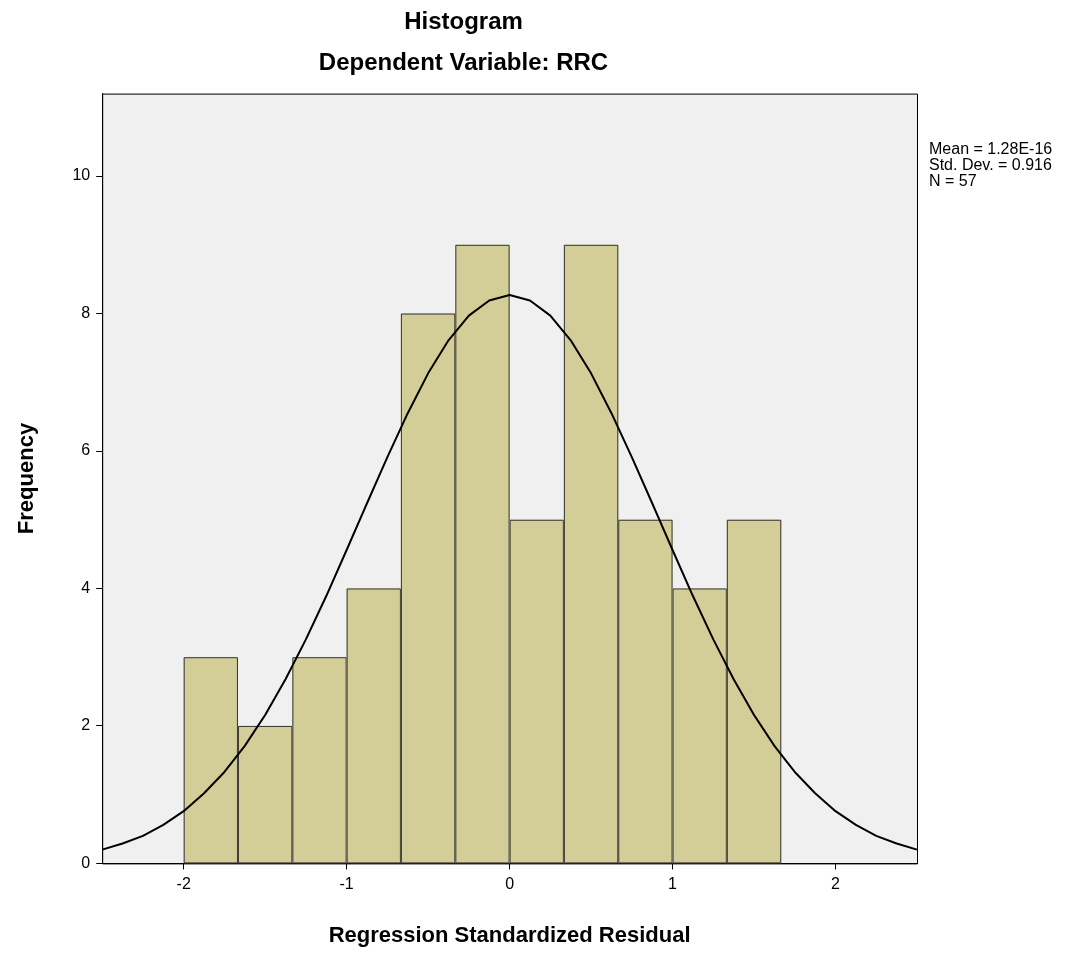  I want to click on x-tick-label: 0, so click(510, 884).